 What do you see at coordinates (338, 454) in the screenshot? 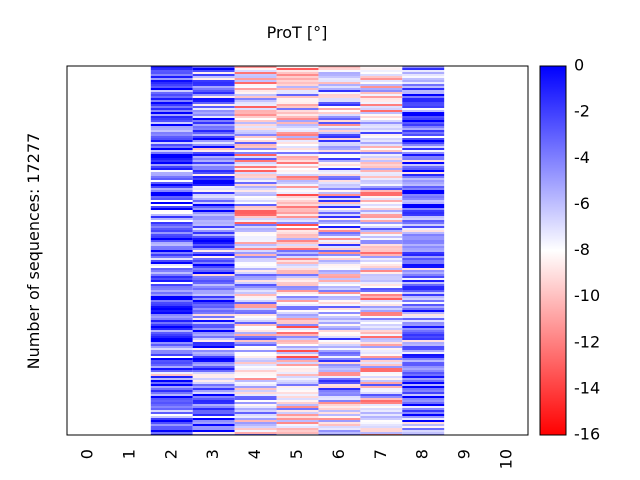
I see `x-tick-label: 6` at bounding box center [338, 454].